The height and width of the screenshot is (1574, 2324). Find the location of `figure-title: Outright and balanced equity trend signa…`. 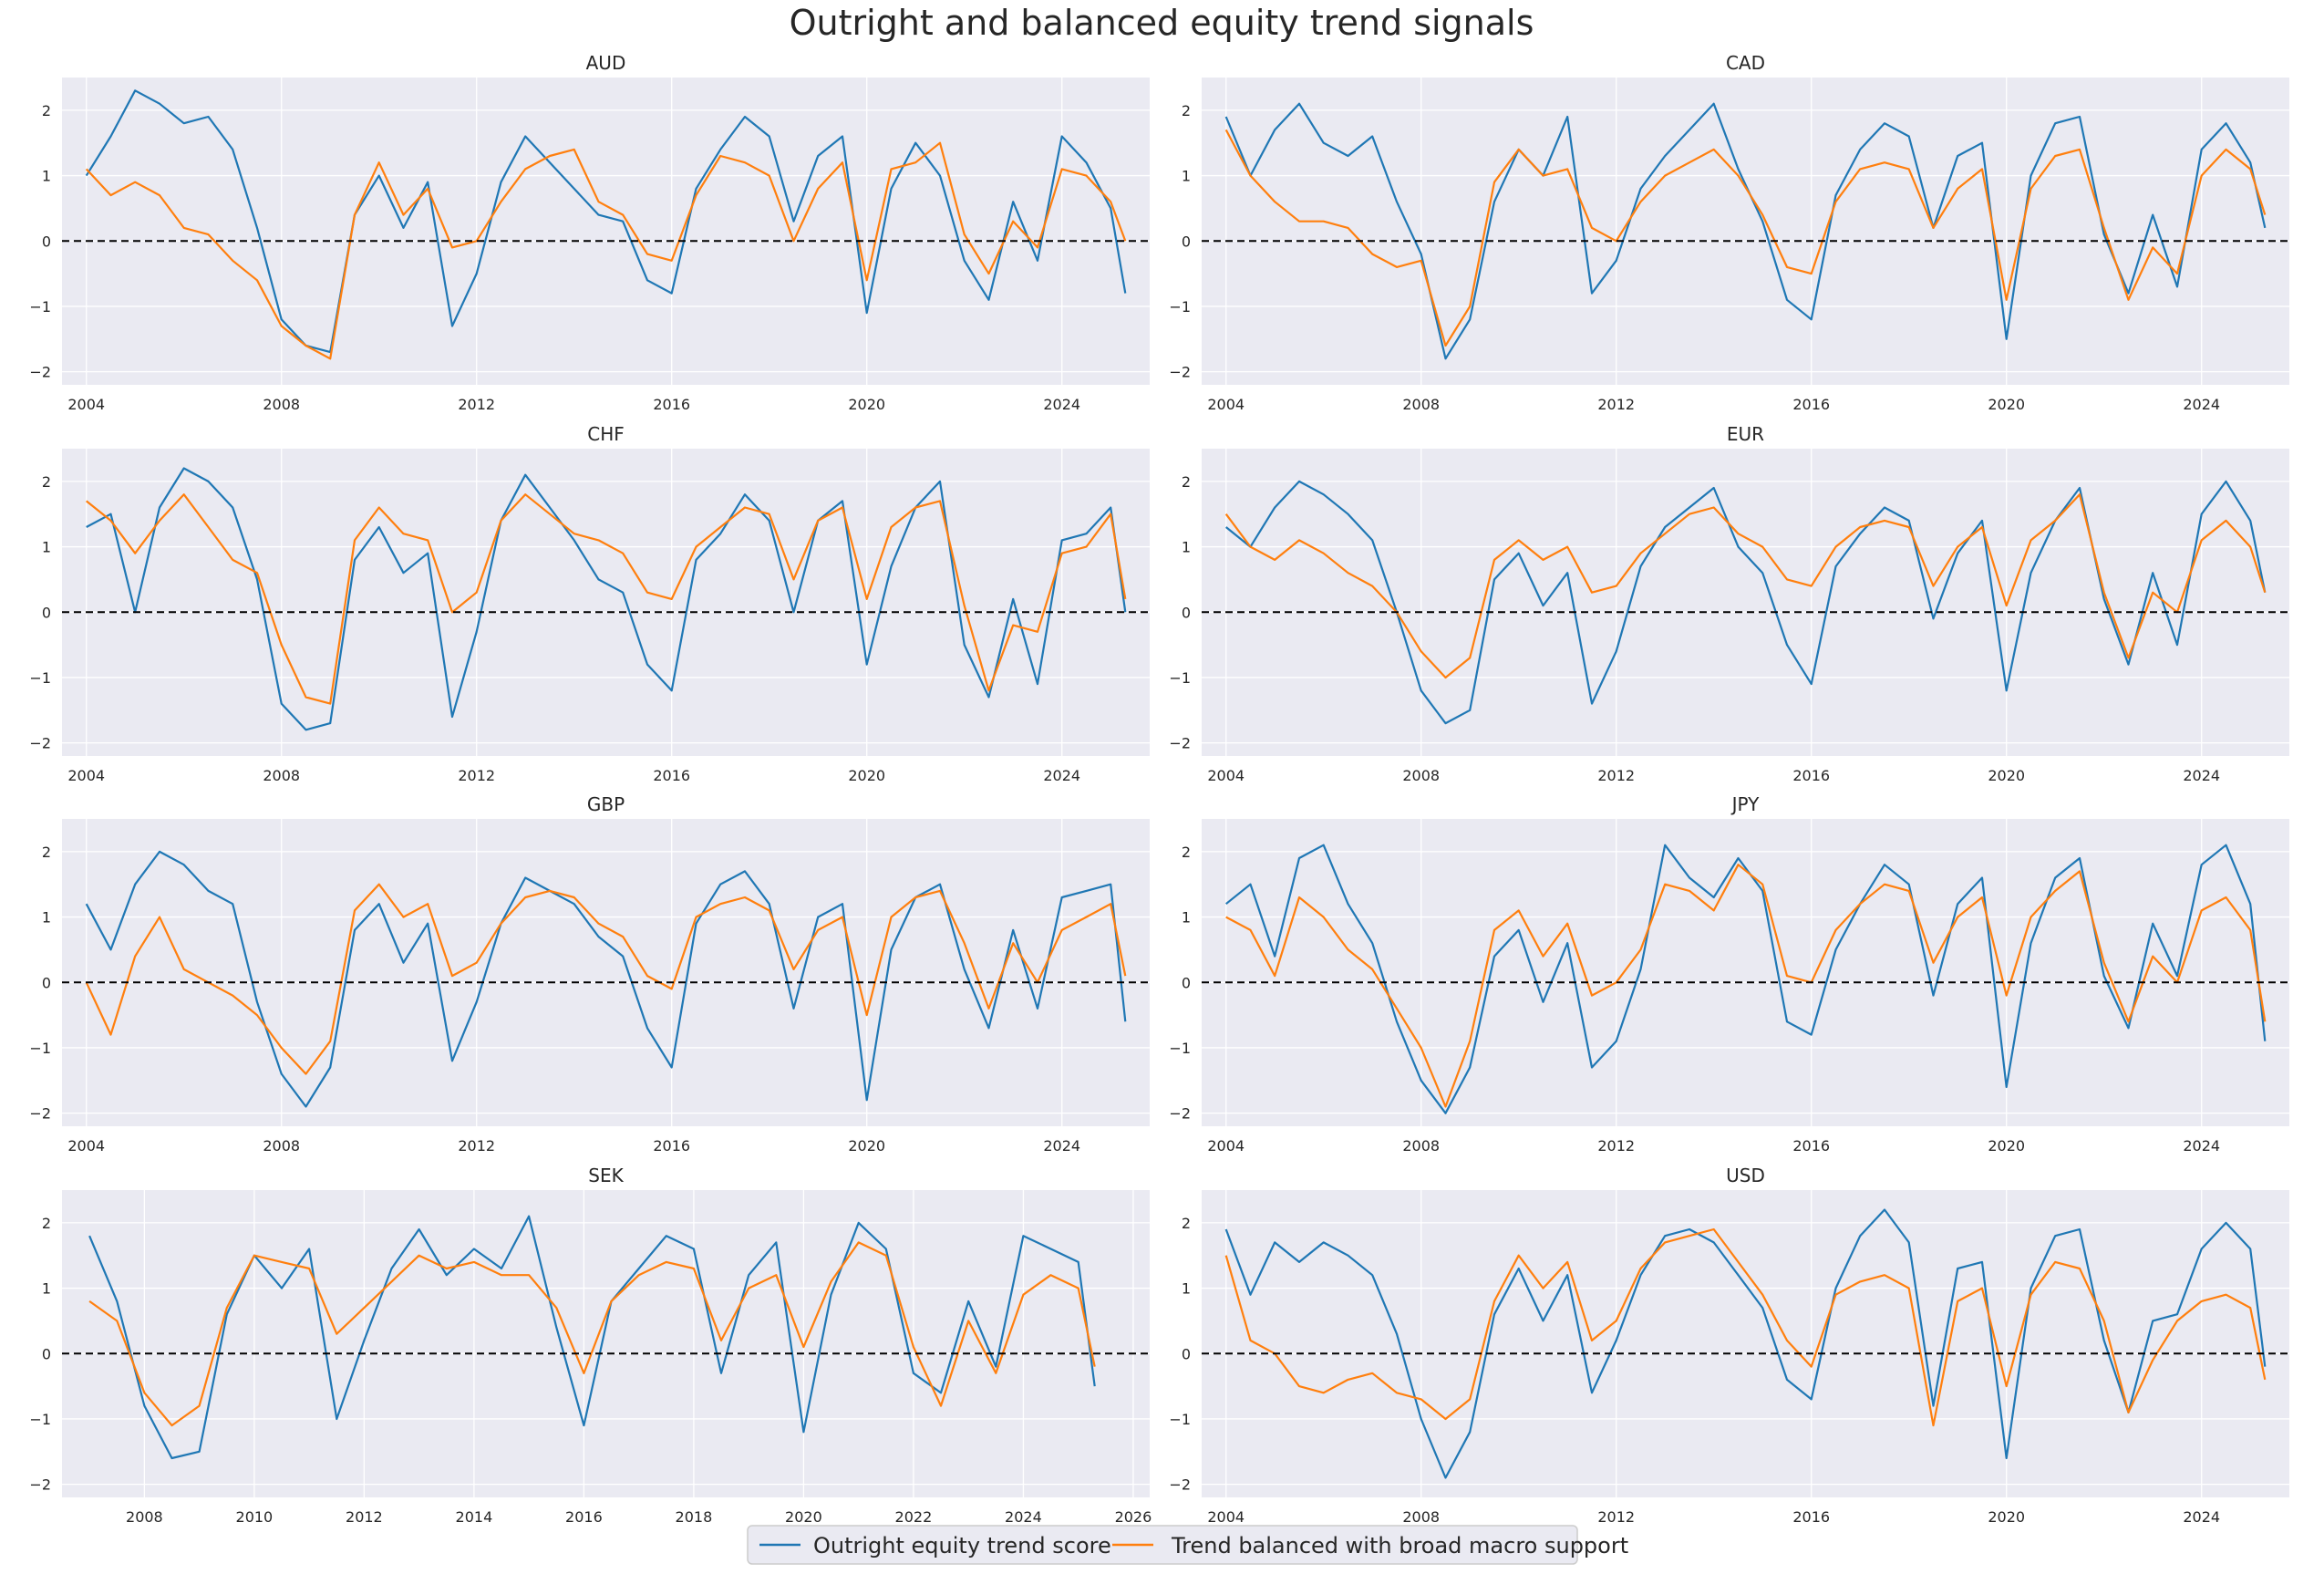

figure-title: Outright and balanced equity trend signa… is located at coordinates (1162, 23).